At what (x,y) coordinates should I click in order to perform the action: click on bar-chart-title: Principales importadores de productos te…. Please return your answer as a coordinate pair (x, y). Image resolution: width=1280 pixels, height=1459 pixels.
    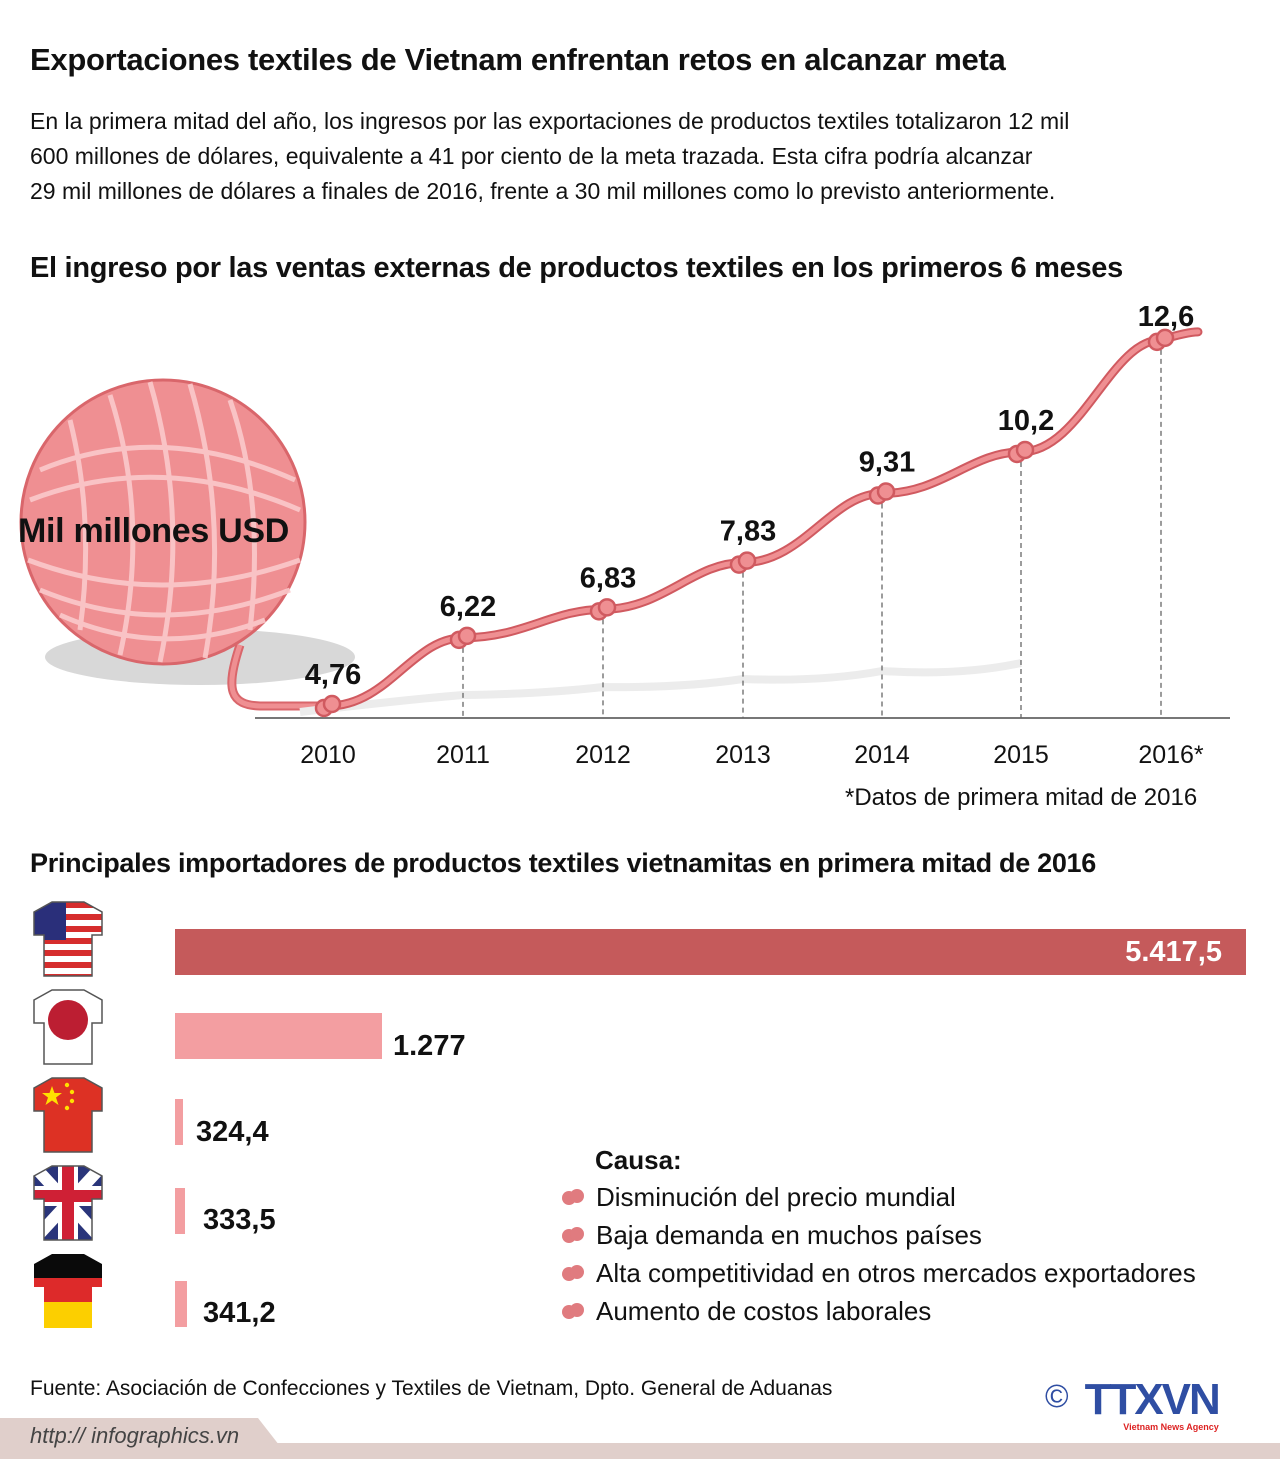
    Looking at the image, I should click on (563, 863).